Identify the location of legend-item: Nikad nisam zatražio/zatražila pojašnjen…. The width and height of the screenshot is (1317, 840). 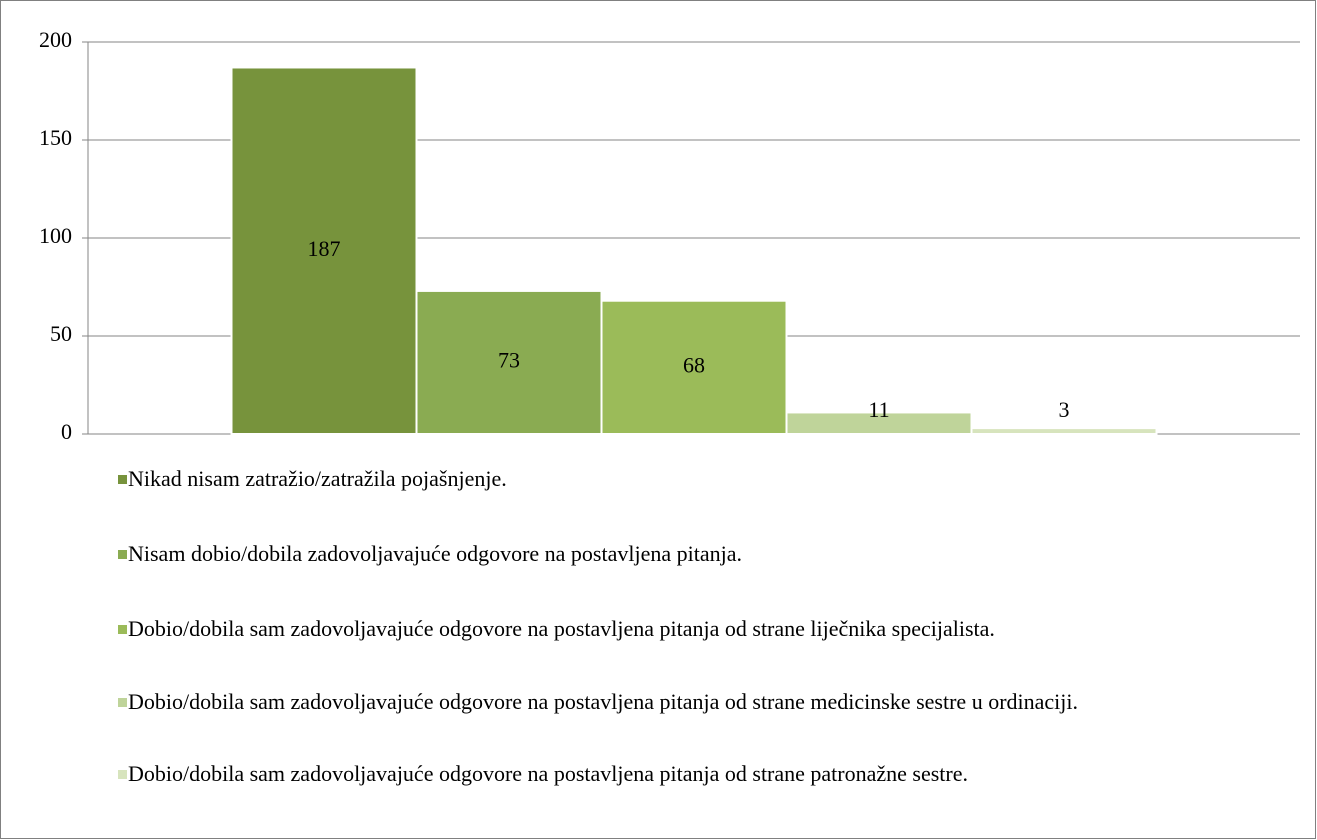
(693, 479).